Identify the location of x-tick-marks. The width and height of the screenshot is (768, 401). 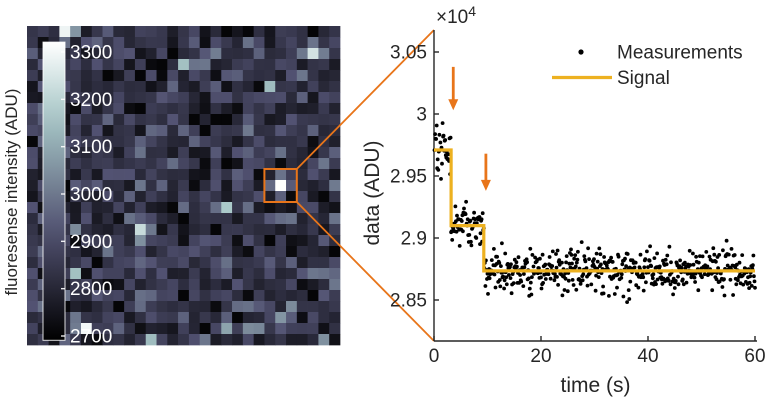
(594, 338).